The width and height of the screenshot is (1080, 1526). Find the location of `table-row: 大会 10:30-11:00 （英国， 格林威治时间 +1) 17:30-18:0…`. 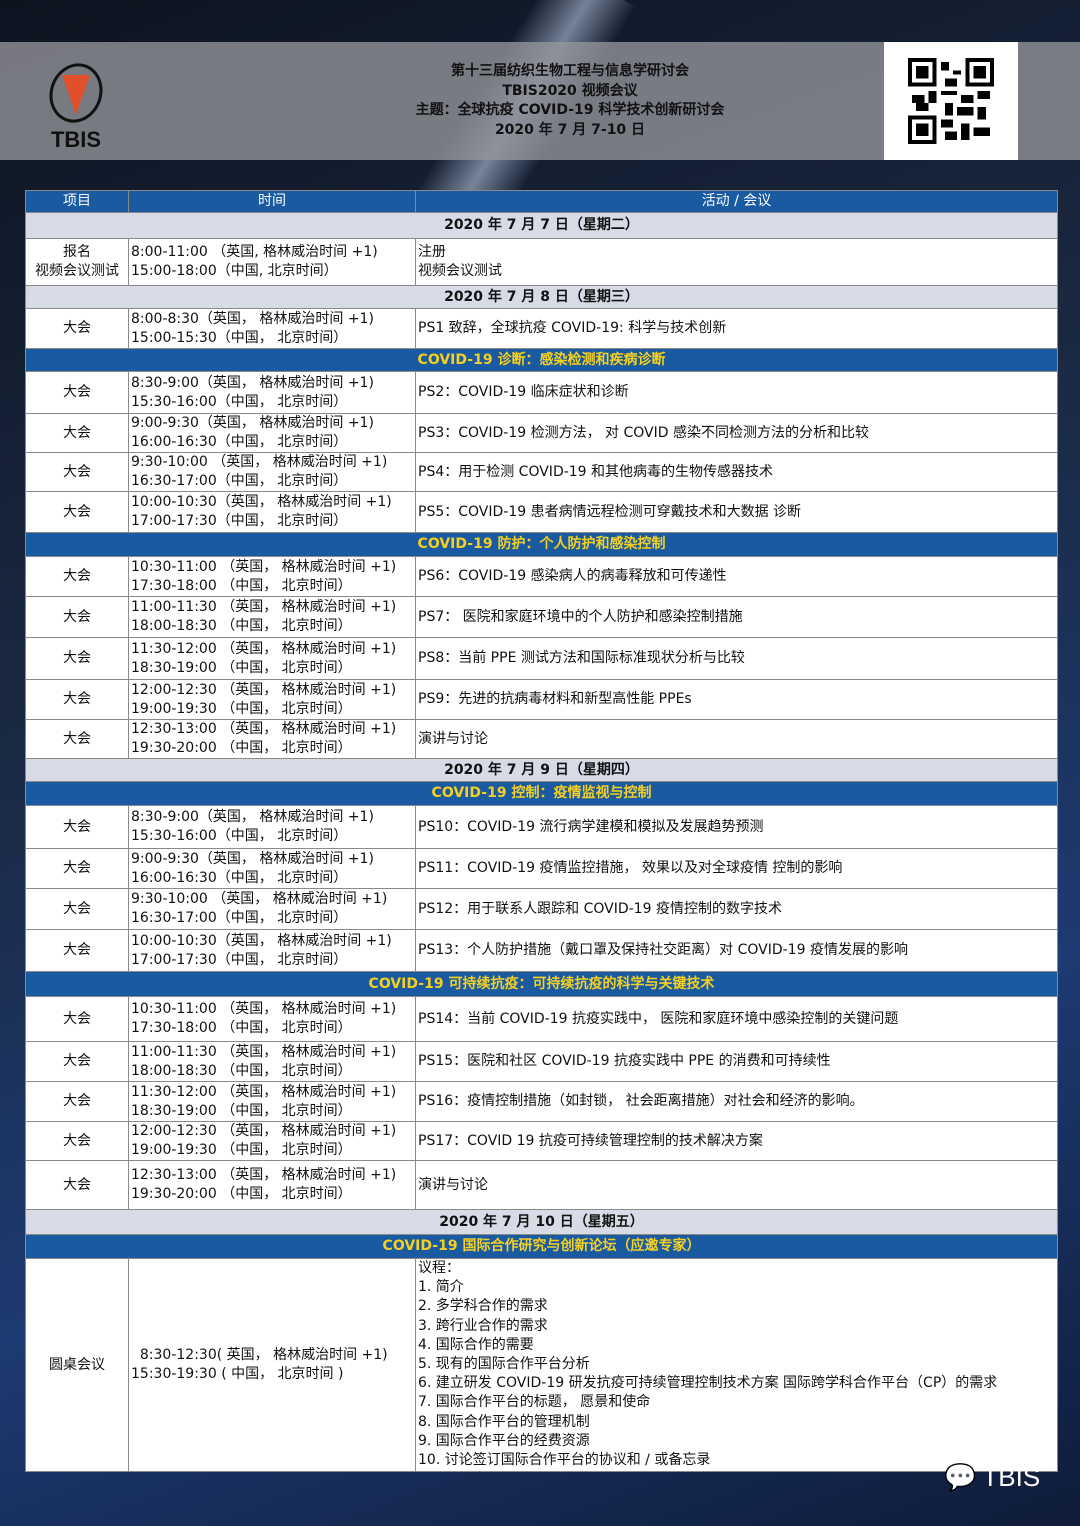

table-row: 大会 10:30-11:00 （英国， 格林威治时间 +1) 17:30-18:0… is located at coordinates (541, 576).